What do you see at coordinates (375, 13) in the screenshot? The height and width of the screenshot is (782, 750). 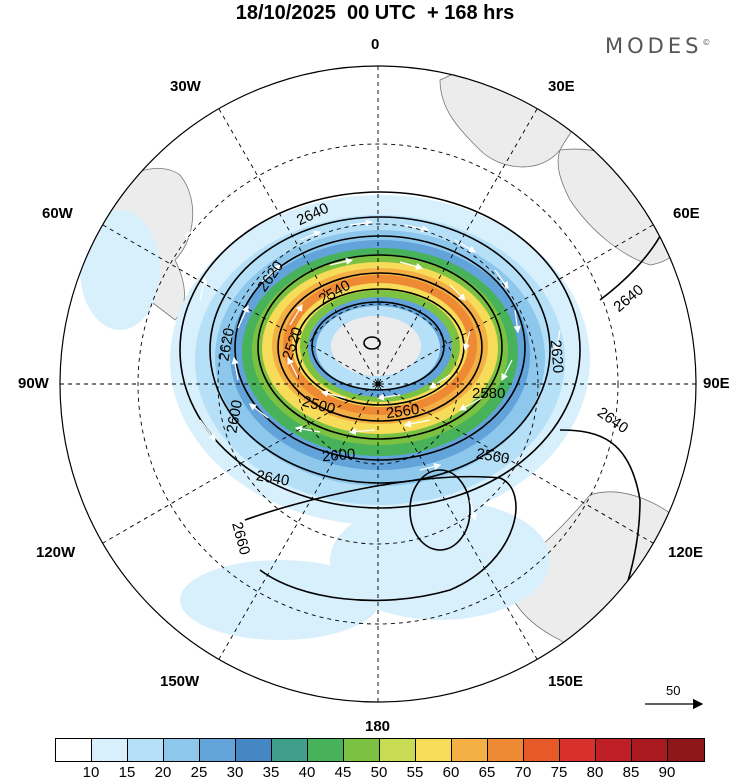 I see `map-title: 18/10/2025 00 UTC + 168 hrs` at bounding box center [375, 13].